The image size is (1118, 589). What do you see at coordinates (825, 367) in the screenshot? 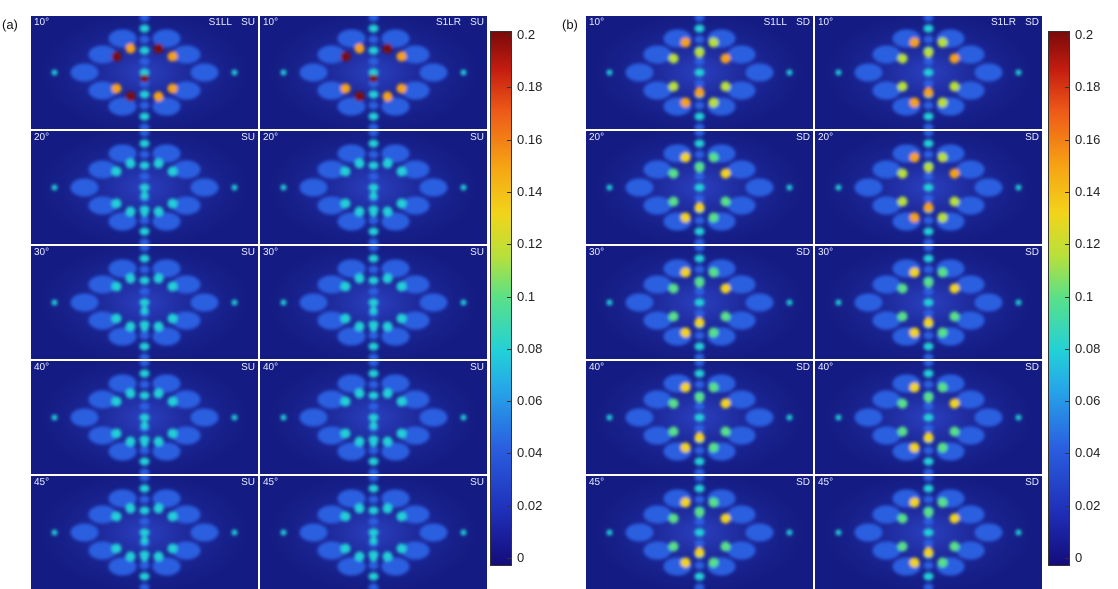
I see `angle-label: 40°` at bounding box center [825, 367].